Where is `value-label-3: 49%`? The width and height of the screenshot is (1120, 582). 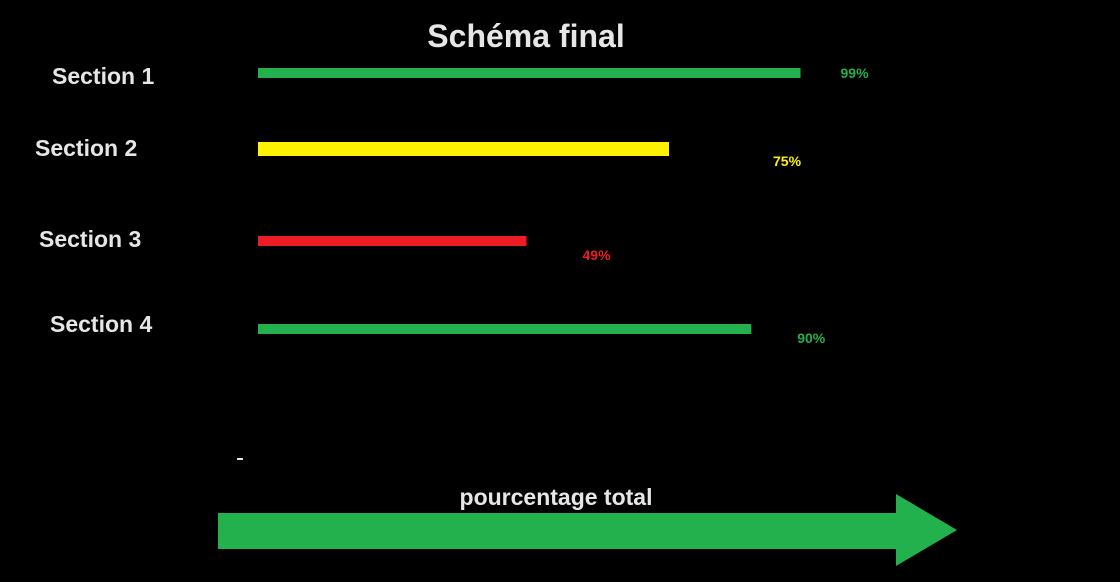
value-label-3: 49% is located at coordinates (597, 255).